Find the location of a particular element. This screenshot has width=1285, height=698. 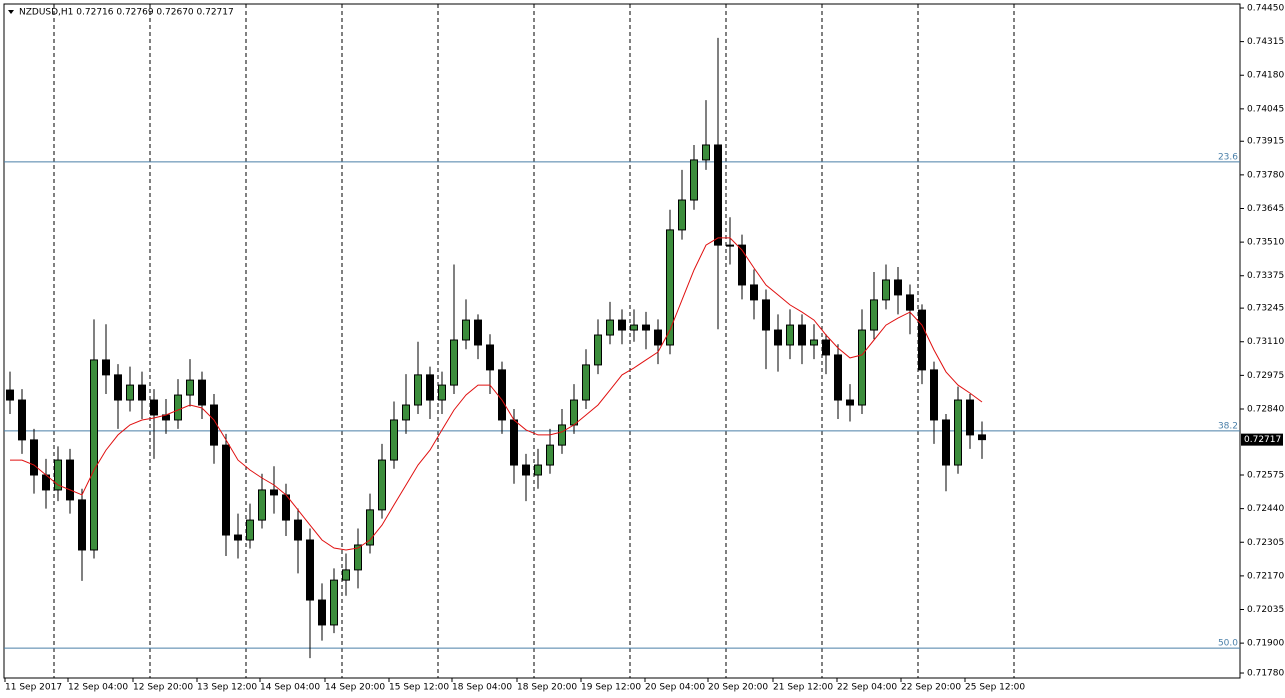

y-tick-label: 0.72440 is located at coordinates (1265, 509).